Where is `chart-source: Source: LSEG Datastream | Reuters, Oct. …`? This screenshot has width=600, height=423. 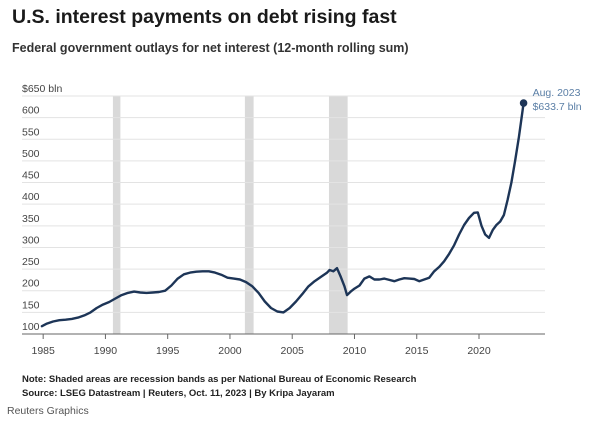
chart-source: Source: LSEG Datastream | Reuters, Oct. … is located at coordinates (178, 393).